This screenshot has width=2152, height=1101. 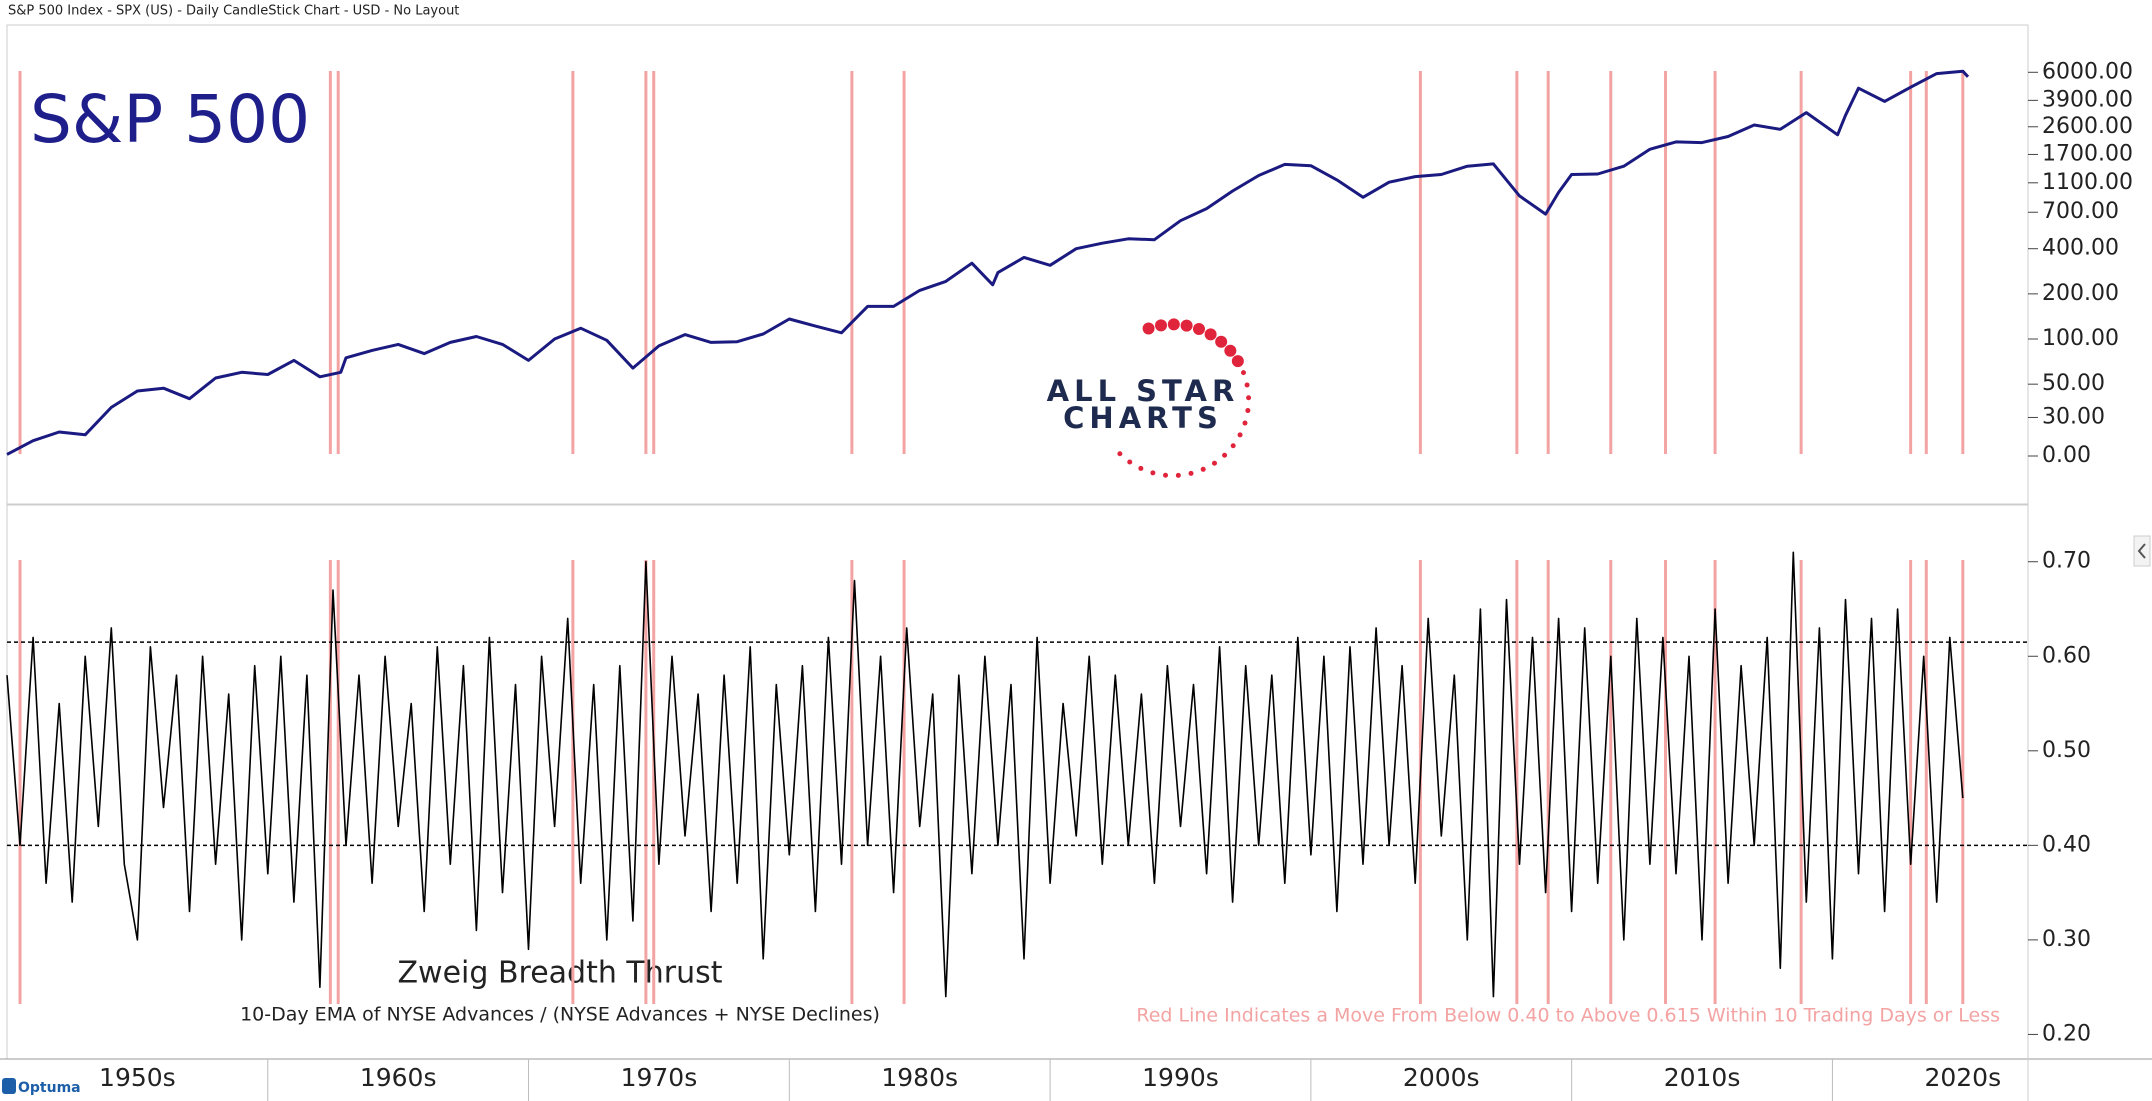 What do you see at coordinates (2073, 416) in the screenshot?
I see `y-tick-label: 30.00` at bounding box center [2073, 416].